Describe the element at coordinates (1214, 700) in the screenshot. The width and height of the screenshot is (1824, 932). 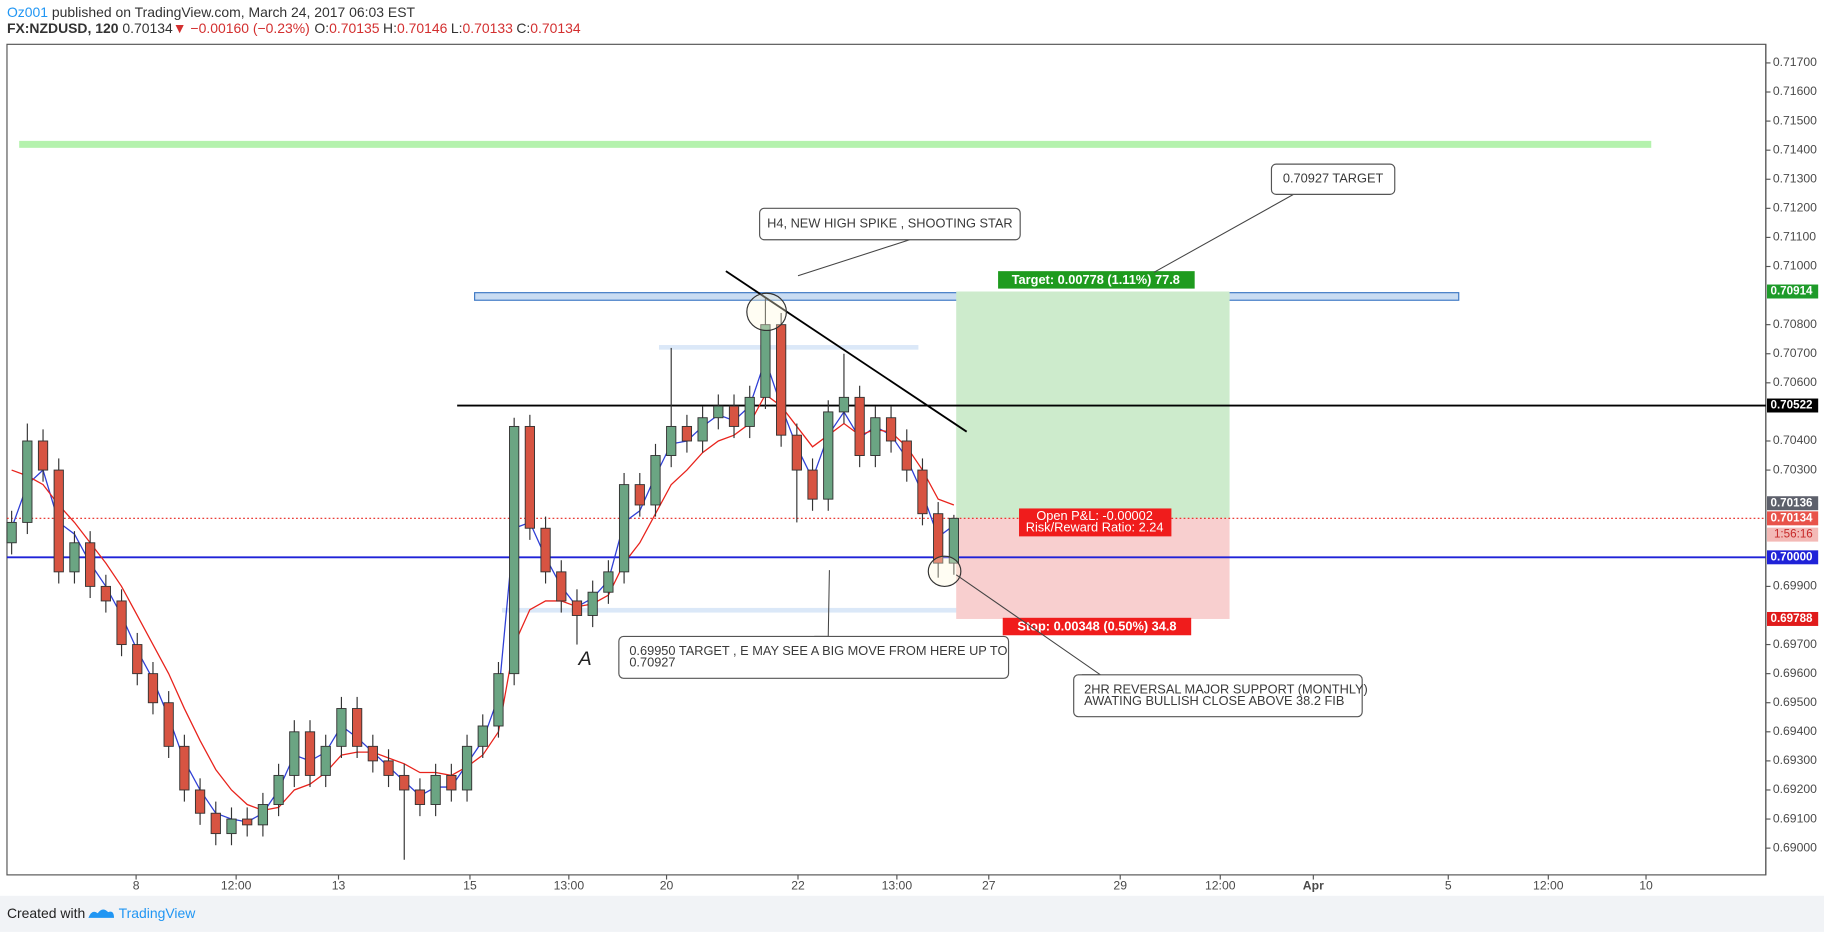
I see `annotation-text: AWATING BULLISH CLOSE ABOVE 38.2 FIB` at that location.